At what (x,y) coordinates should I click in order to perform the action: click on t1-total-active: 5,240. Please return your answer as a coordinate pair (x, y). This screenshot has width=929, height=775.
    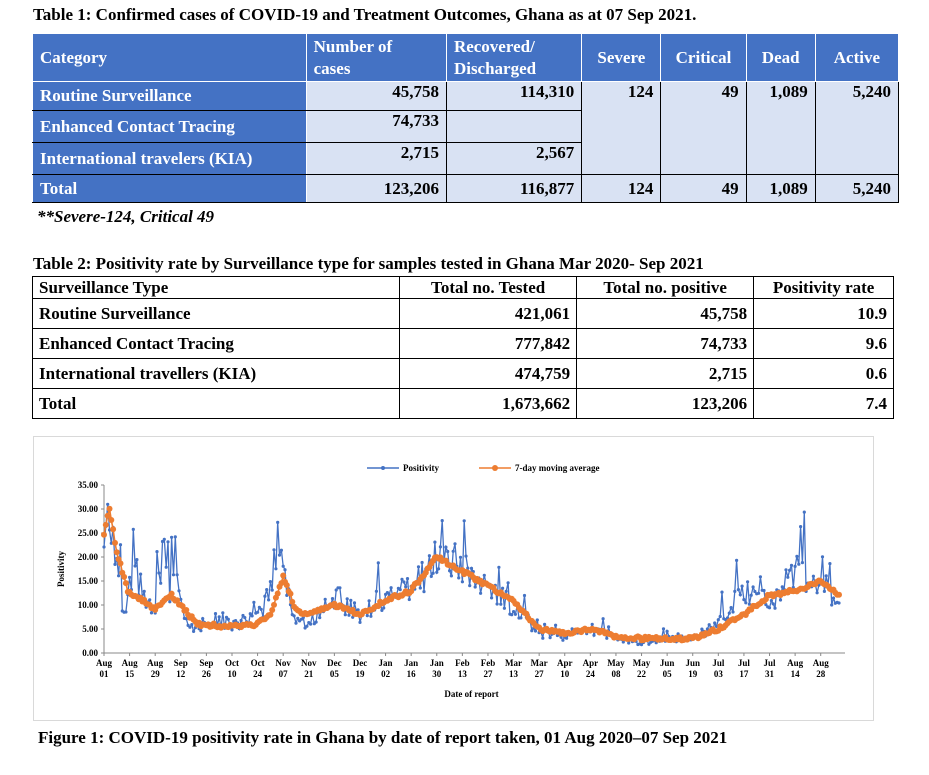
    Looking at the image, I should click on (857, 188).